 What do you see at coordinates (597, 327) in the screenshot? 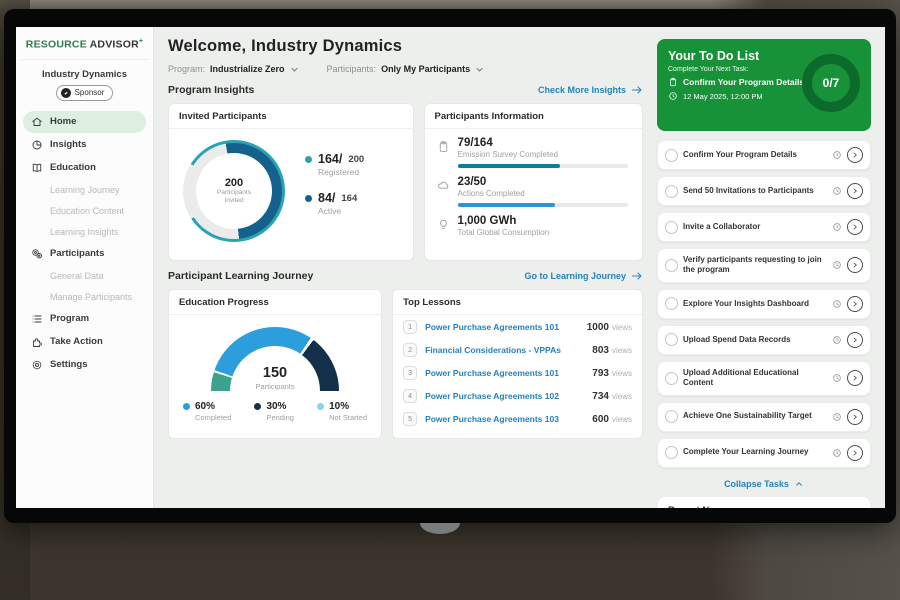
I see `lesson-views: 1000` at bounding box center [597, 327].